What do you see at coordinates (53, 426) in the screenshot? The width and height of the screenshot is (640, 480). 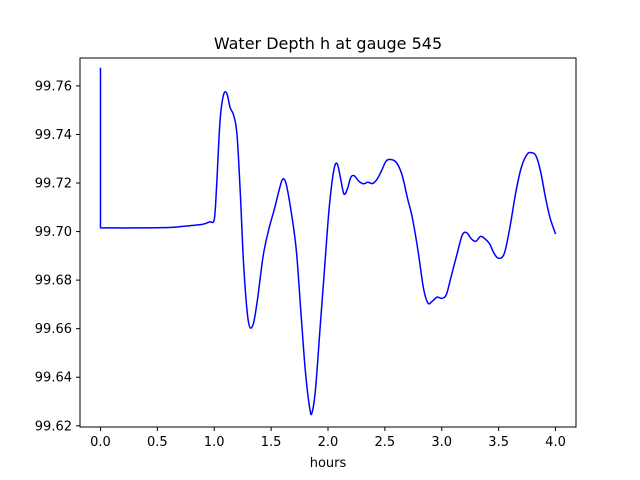 I see `y-tick-label: 99.62` at bounding box center [53, 426].